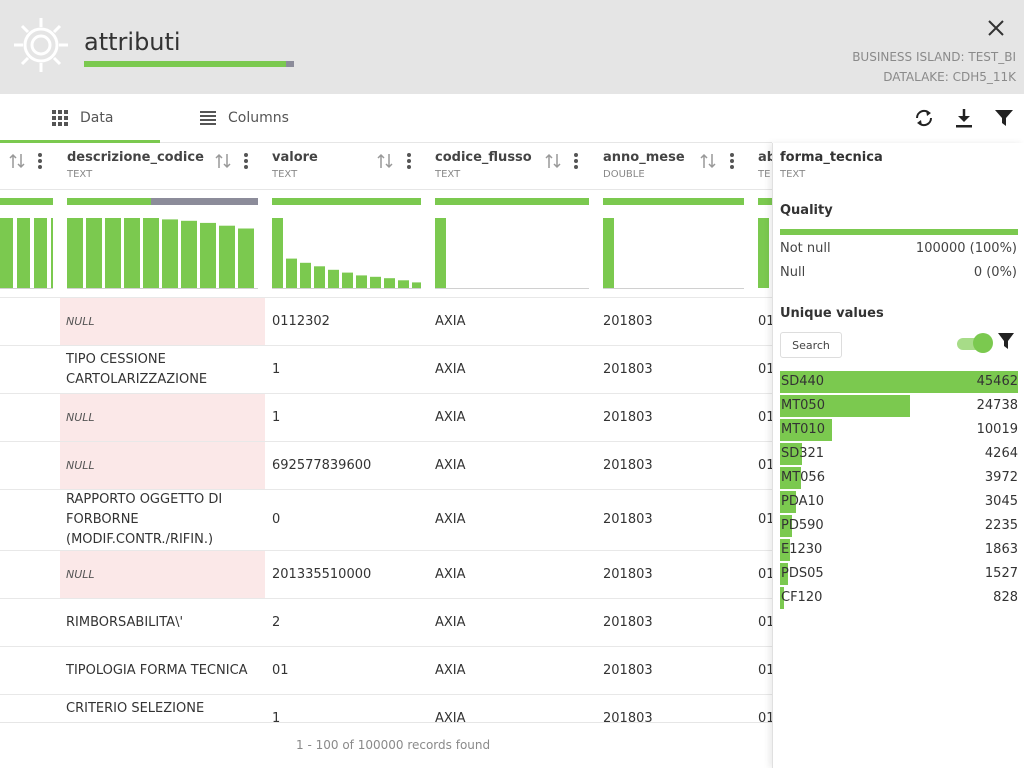  What do you see at coordinates (811, 345) in the screenshot?
I see `search-button: Search` at bounding box center [811, 345].